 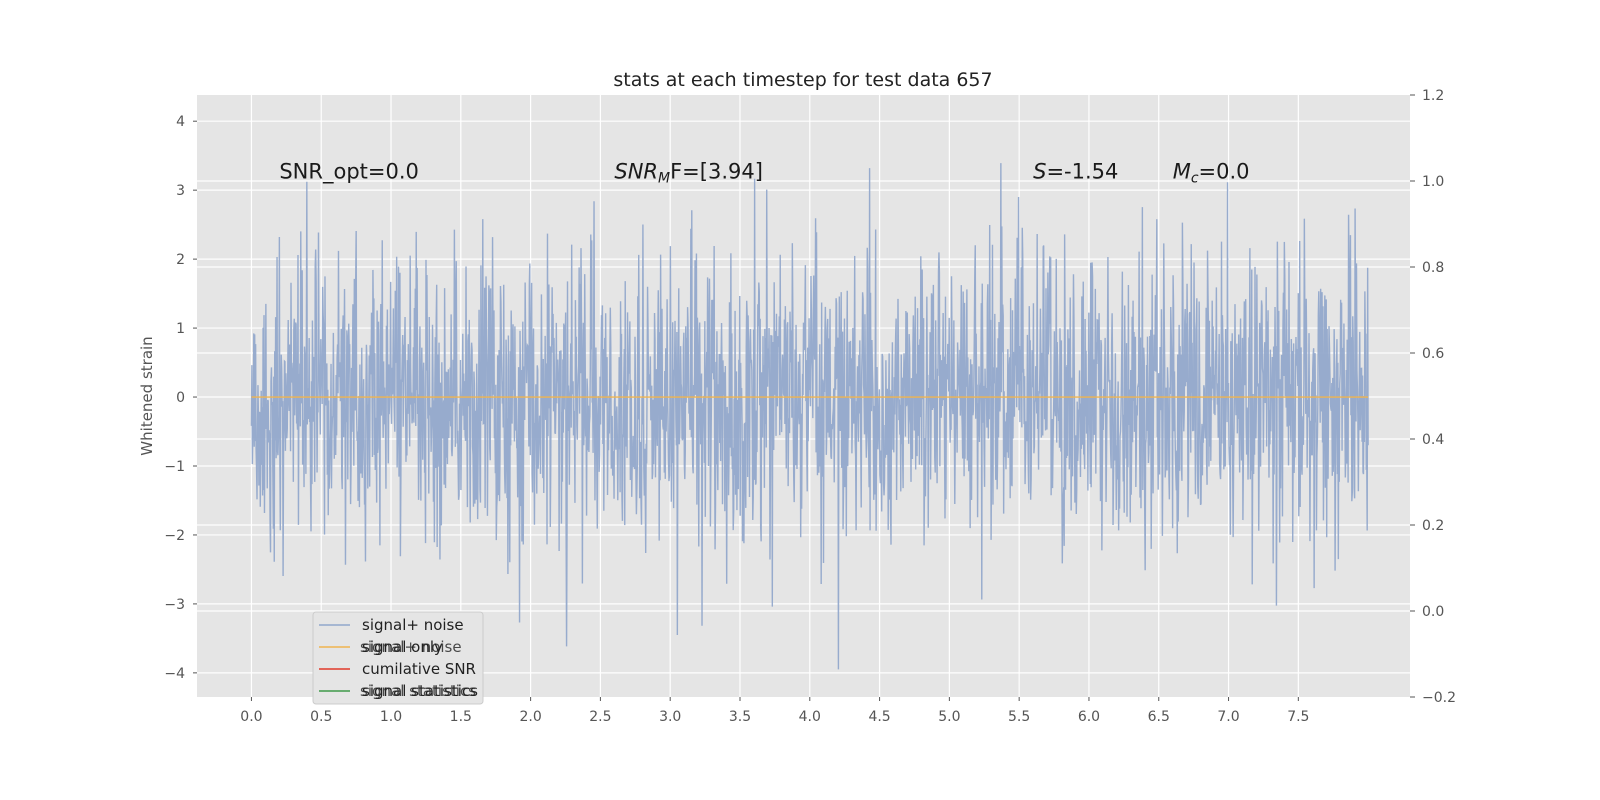 What do you see at coordinates (949, 717) in the screenshot?
I see `x-tick-label: 5.0` at bounding box center [949, 717].